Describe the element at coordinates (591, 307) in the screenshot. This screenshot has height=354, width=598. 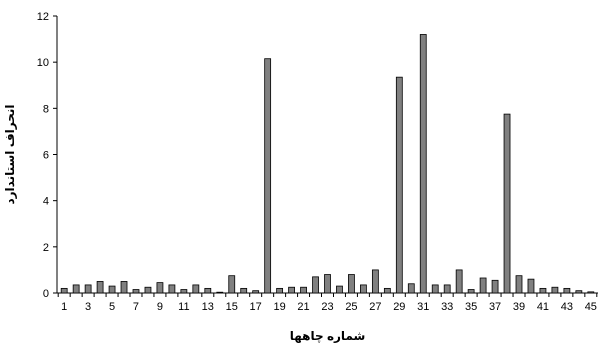
I see `x-tick-label: 45` at that location.